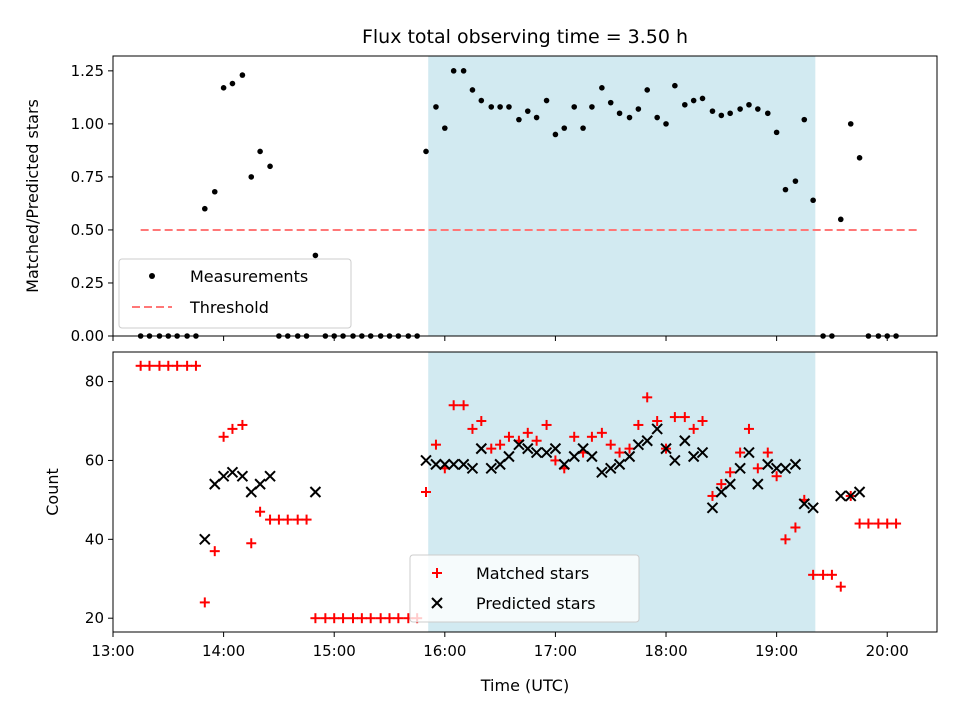  What do you see at coordinates (87, 336) in the screenshot?
I see `top-y-tick-label: 0.00` at bounding box center [87, 336].